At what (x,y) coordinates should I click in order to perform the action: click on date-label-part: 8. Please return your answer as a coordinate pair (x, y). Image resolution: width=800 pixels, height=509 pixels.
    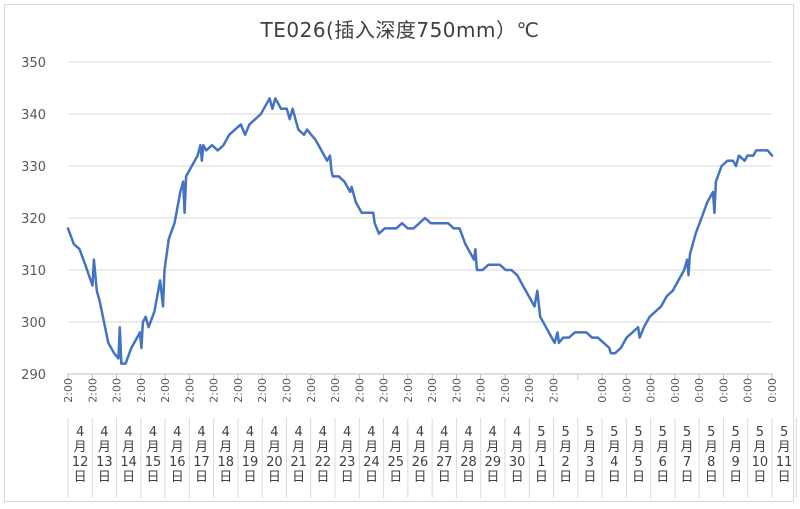
    Looking at the image, I should click on (711, 462).